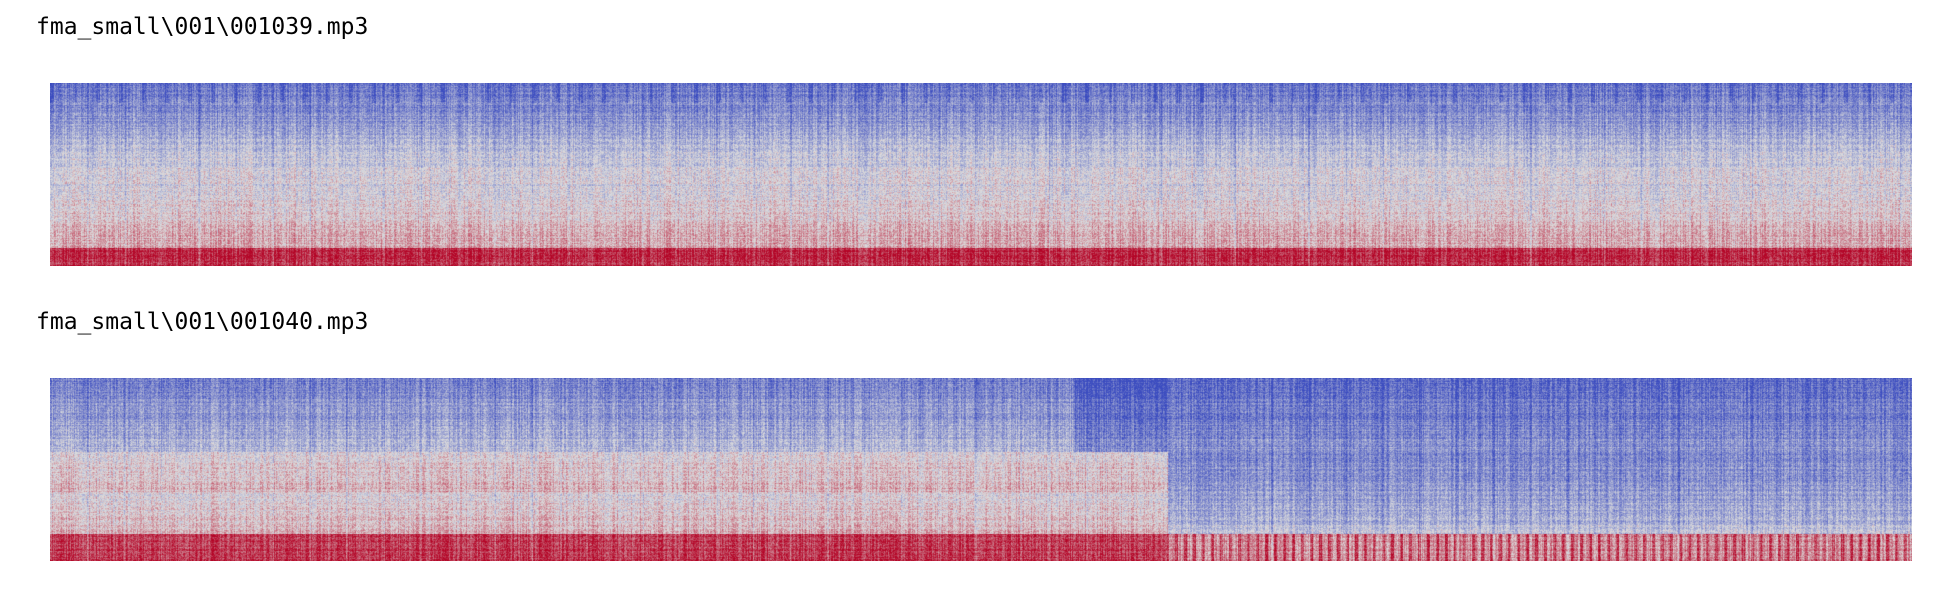  Describe the element at coordinates (202, 27) in the screenshot. I see `filename-label: fma_small\001\001039.mp3` at that location.